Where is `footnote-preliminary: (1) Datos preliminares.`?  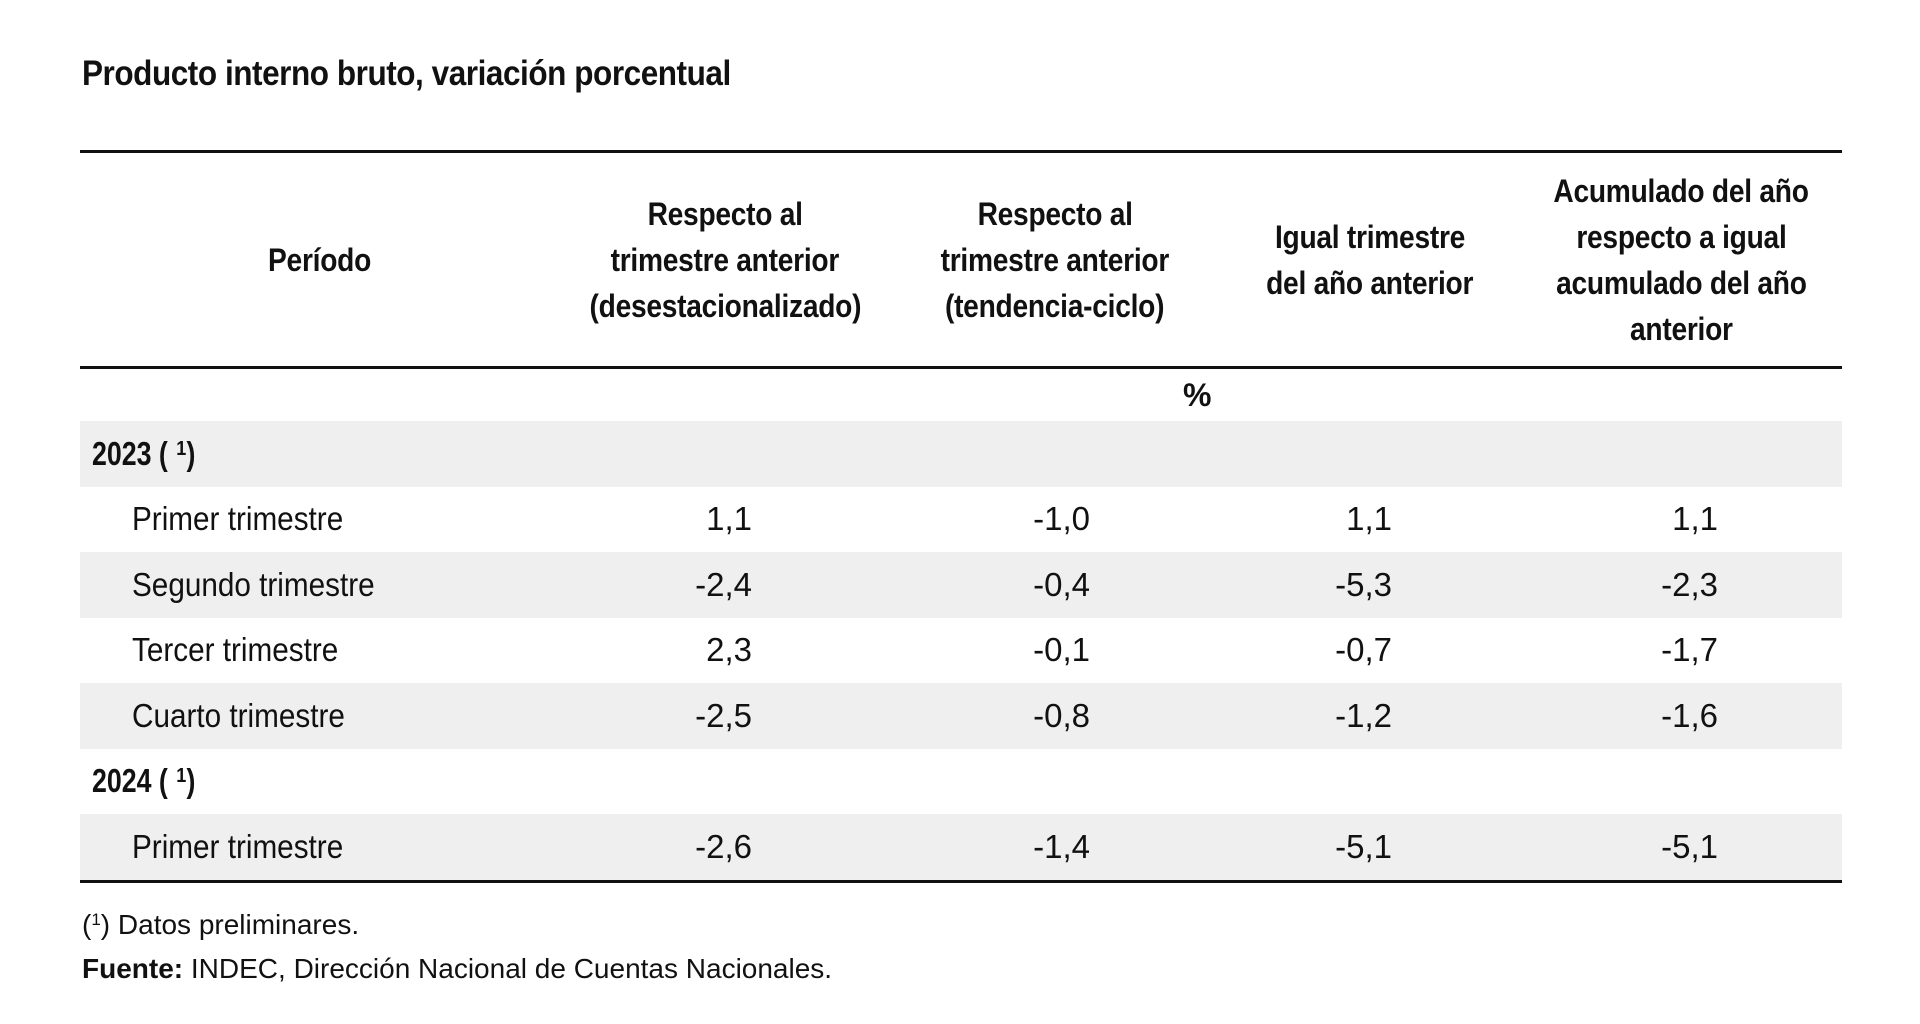 footnote-preliminary: (1) Datos preliminares. is located at coordinates (221, 924).